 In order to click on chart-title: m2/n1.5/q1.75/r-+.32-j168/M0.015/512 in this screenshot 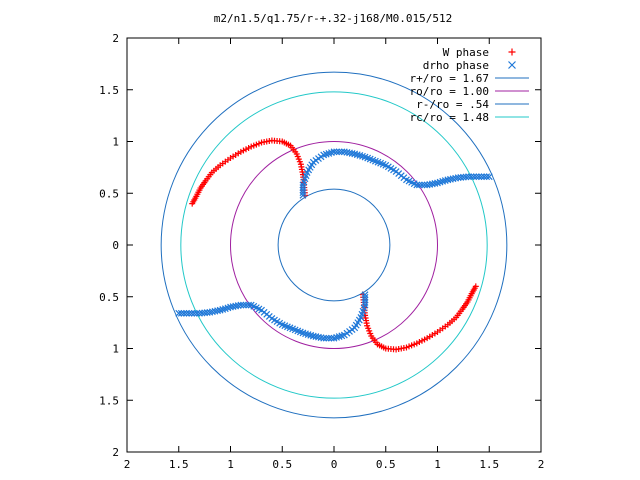, I will do `click(333, 18)`.